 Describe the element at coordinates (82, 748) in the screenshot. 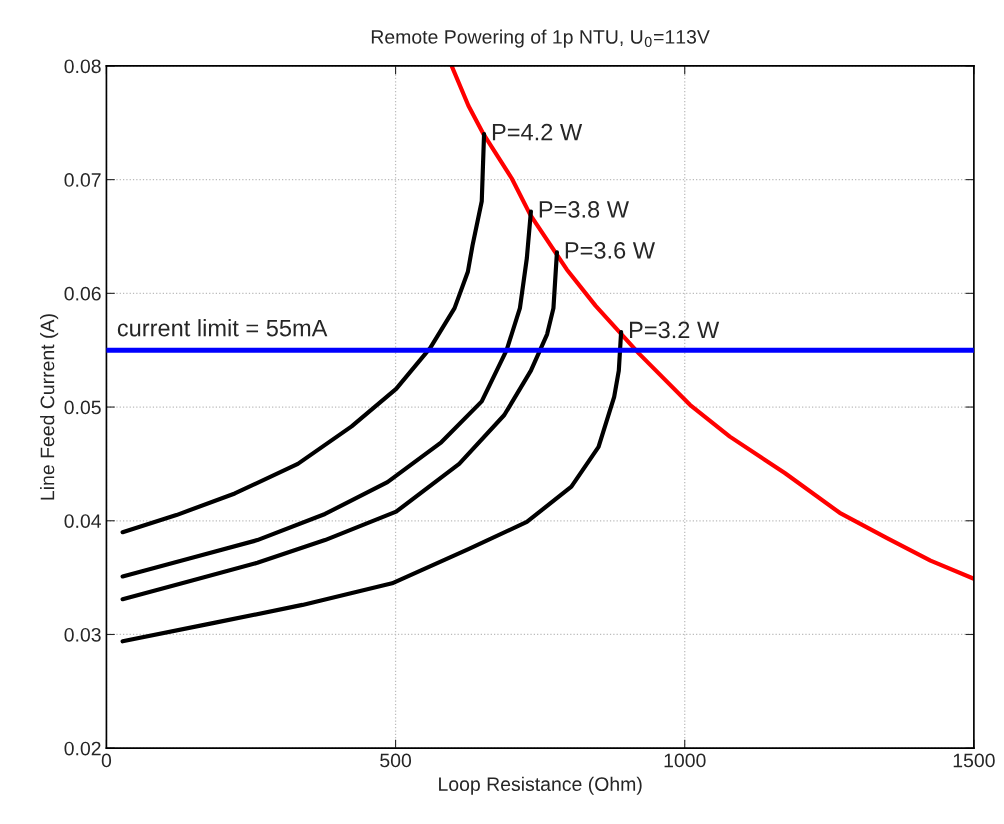

I see `y-tick-label: 0.02` at that location.